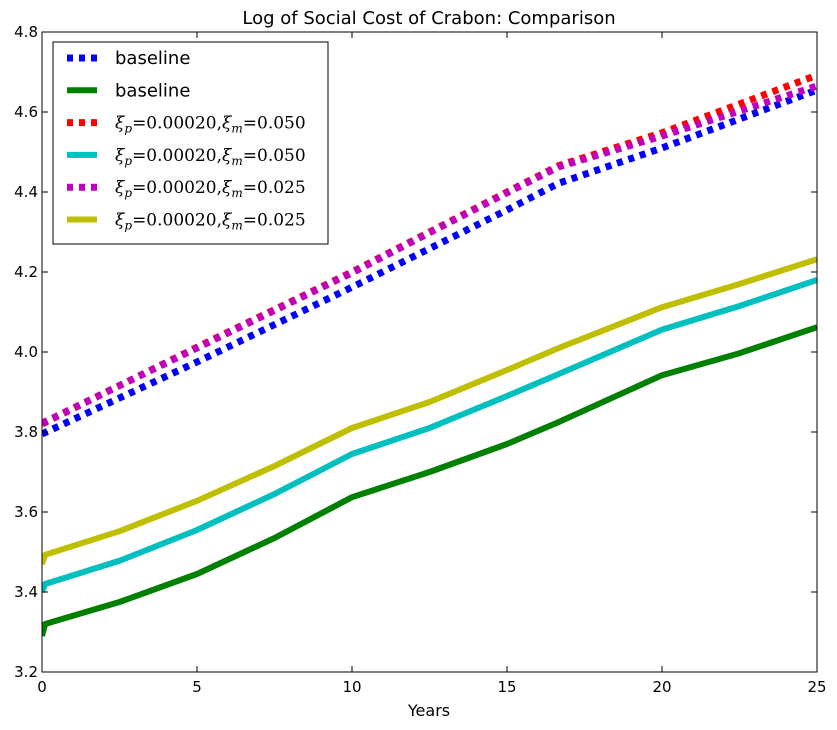  Describe the element at coordinates (506, 687) in the screenshot. I see `x-tick-label: 15` at that location.